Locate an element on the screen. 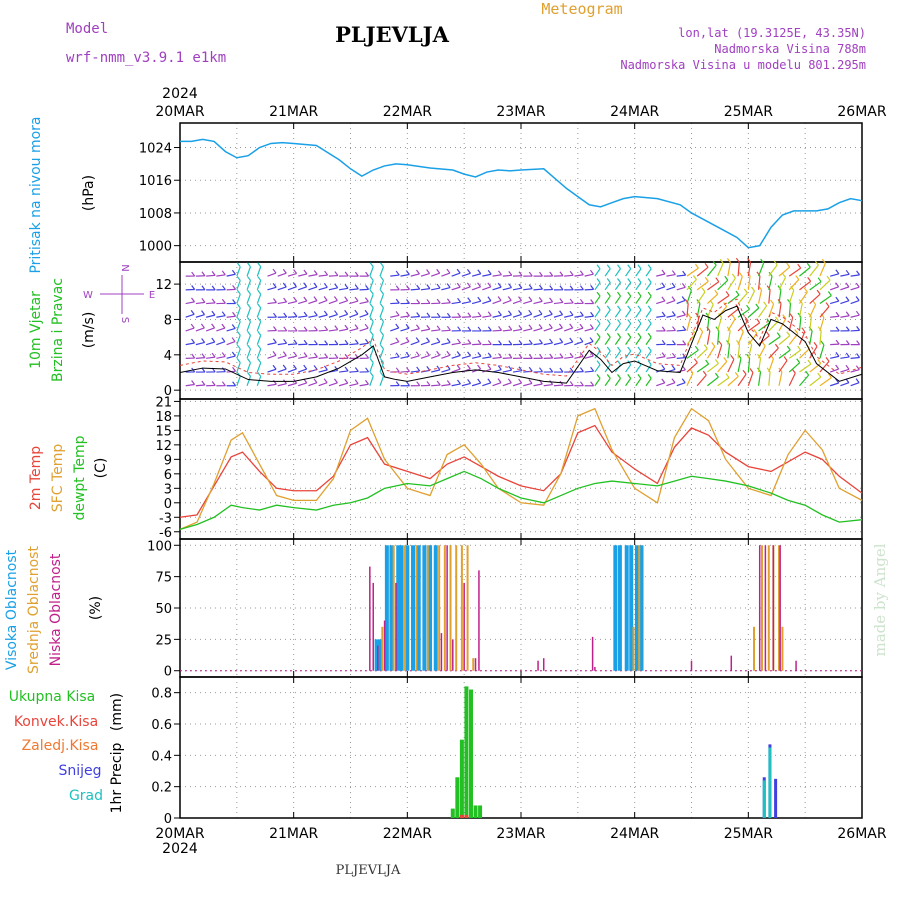 The height and width of the screenshot is (900, 900). panel-wind: 0 4 8 12 is located at coordinates (509, 328).